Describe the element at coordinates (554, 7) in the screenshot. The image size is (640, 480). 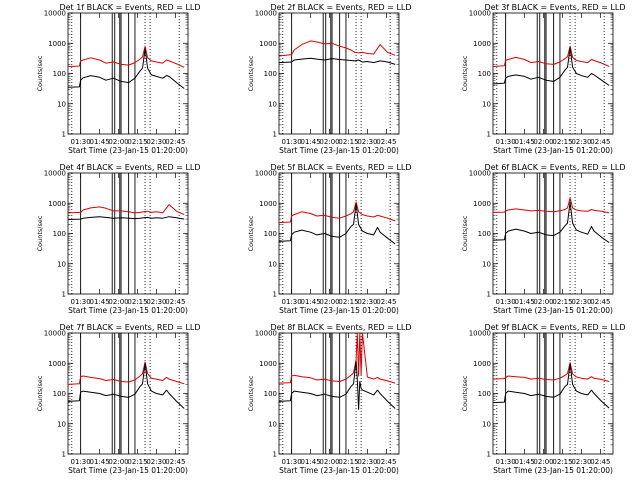
I see `panel-title: Det 3f BLACK = Events, RED = LLD` at that location.